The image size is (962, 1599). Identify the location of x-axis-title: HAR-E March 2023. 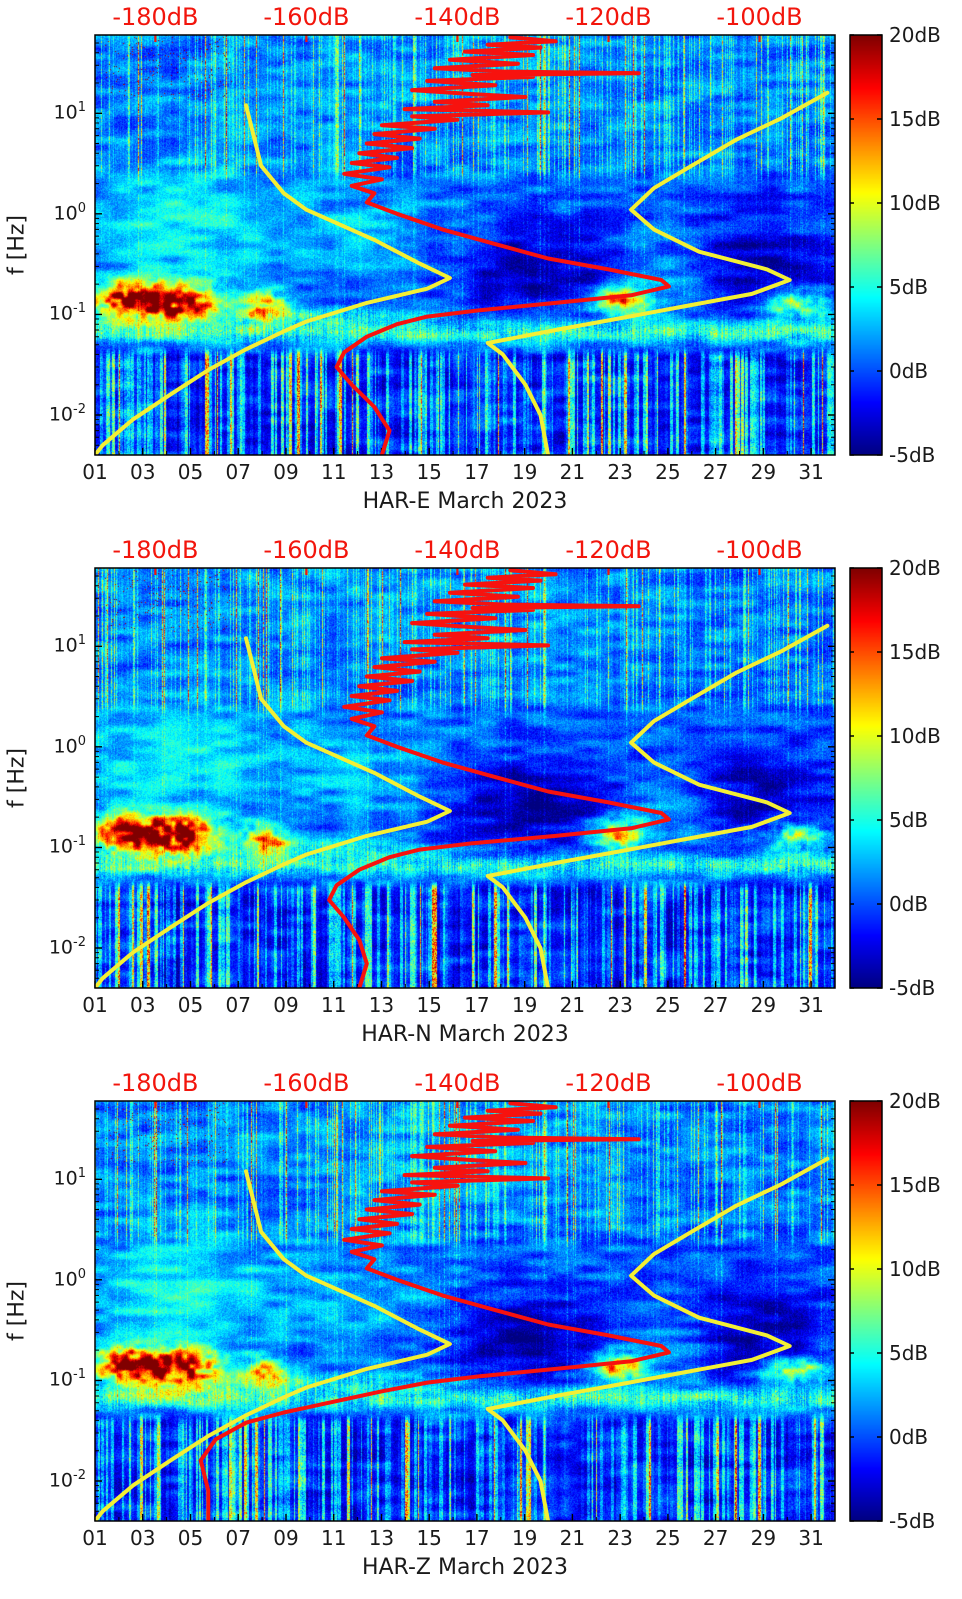
(465, 501).